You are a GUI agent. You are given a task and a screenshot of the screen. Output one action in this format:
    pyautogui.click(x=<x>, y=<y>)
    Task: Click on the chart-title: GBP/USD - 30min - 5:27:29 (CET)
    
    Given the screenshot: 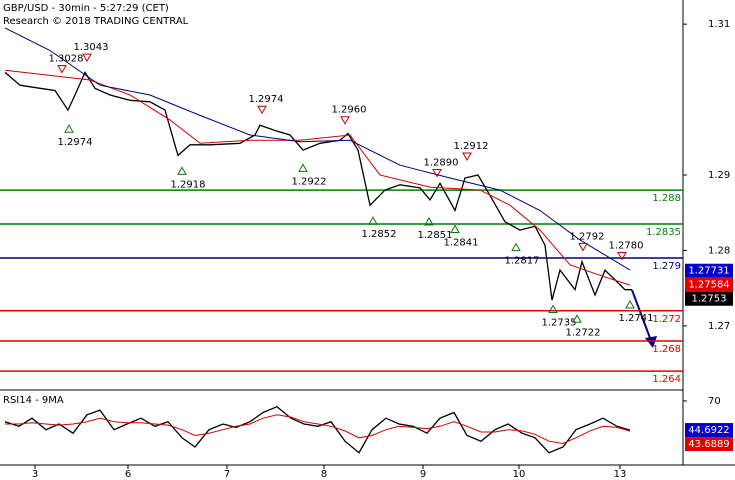 What is the action you would take?
    pyautogui.click(x=86, y=8)
    